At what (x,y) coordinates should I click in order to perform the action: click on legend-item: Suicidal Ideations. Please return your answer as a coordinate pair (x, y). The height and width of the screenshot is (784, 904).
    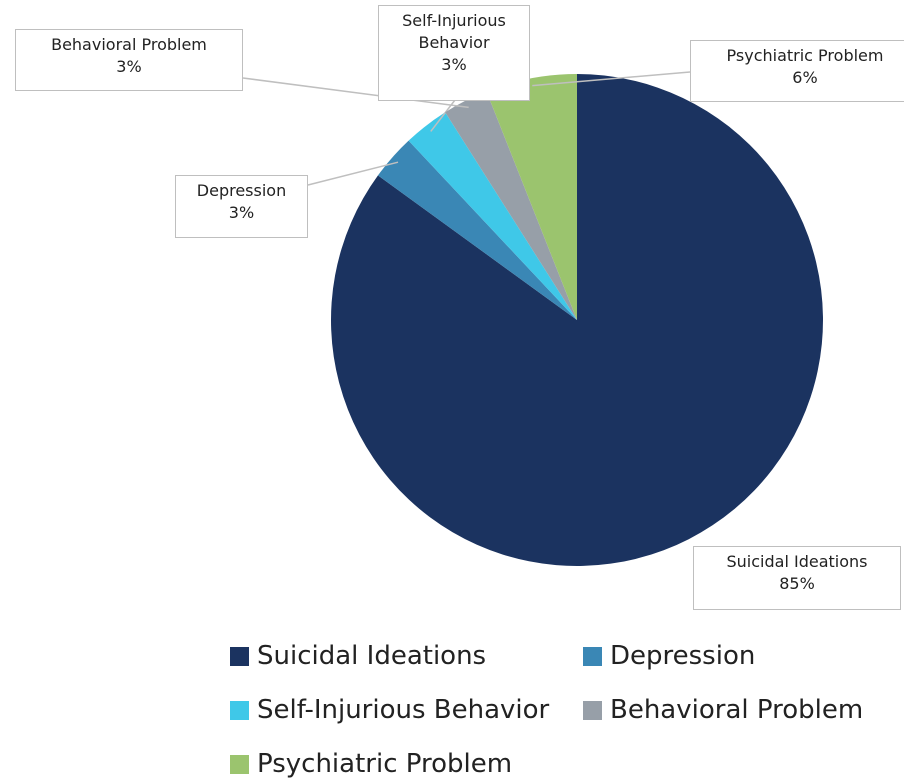
    Looking at the image, I should click on (406, 656).